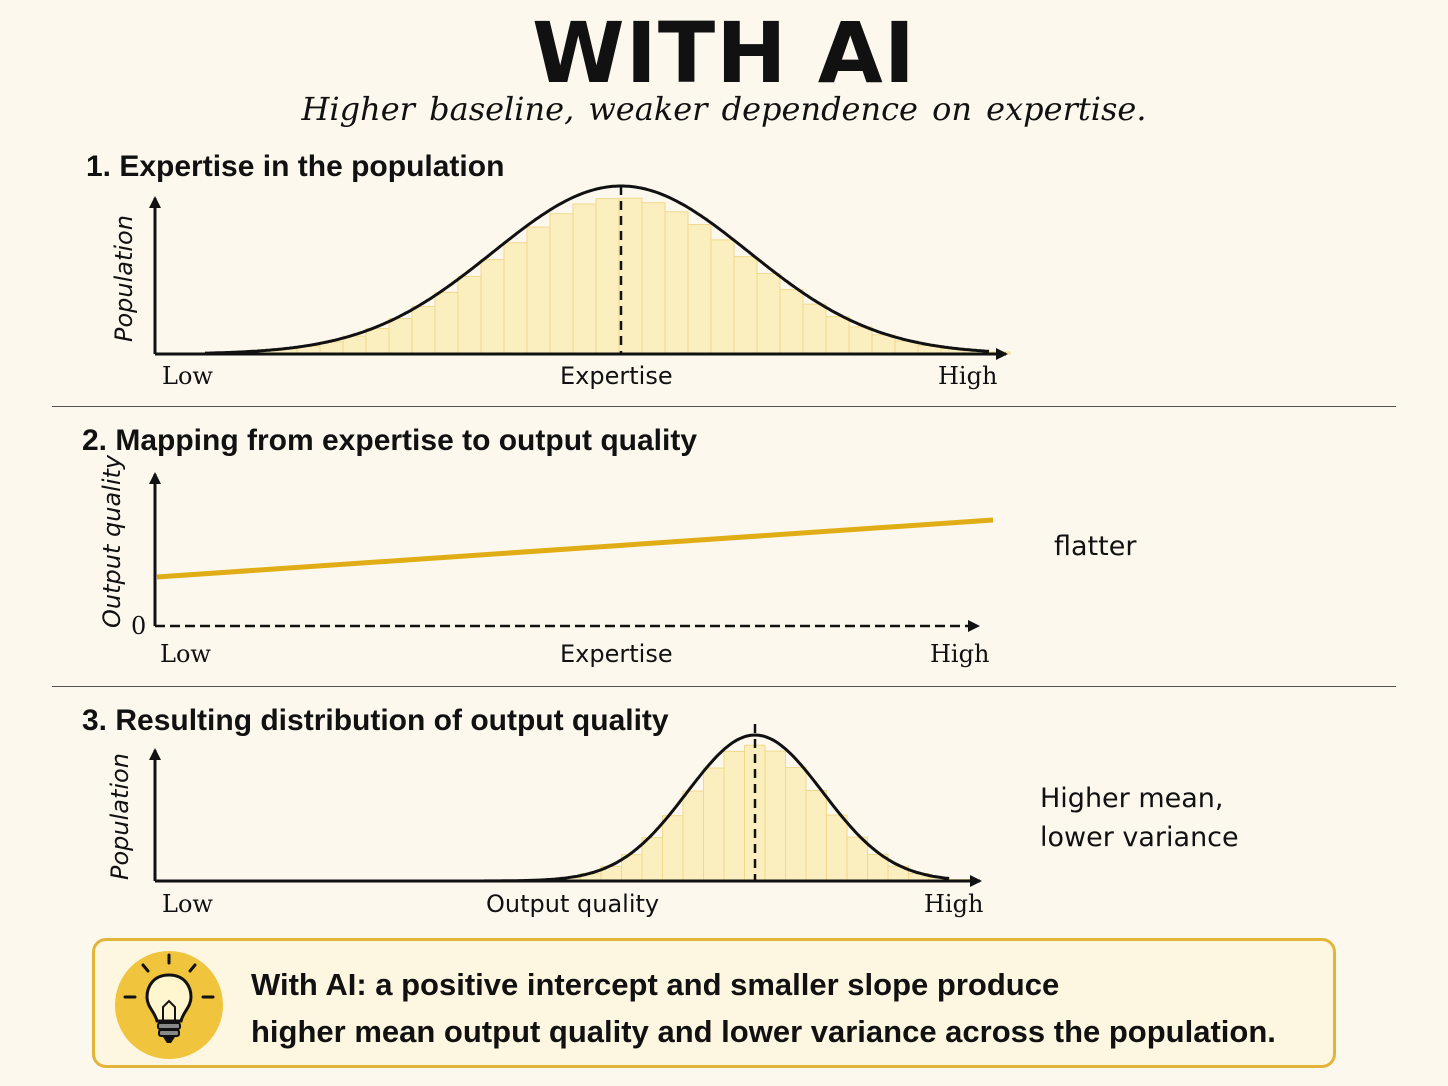 Image resolution: width=1448 pixels, height=1086 pixels. I want to click on section3-xlabel: Output quality, so click(573, 904).